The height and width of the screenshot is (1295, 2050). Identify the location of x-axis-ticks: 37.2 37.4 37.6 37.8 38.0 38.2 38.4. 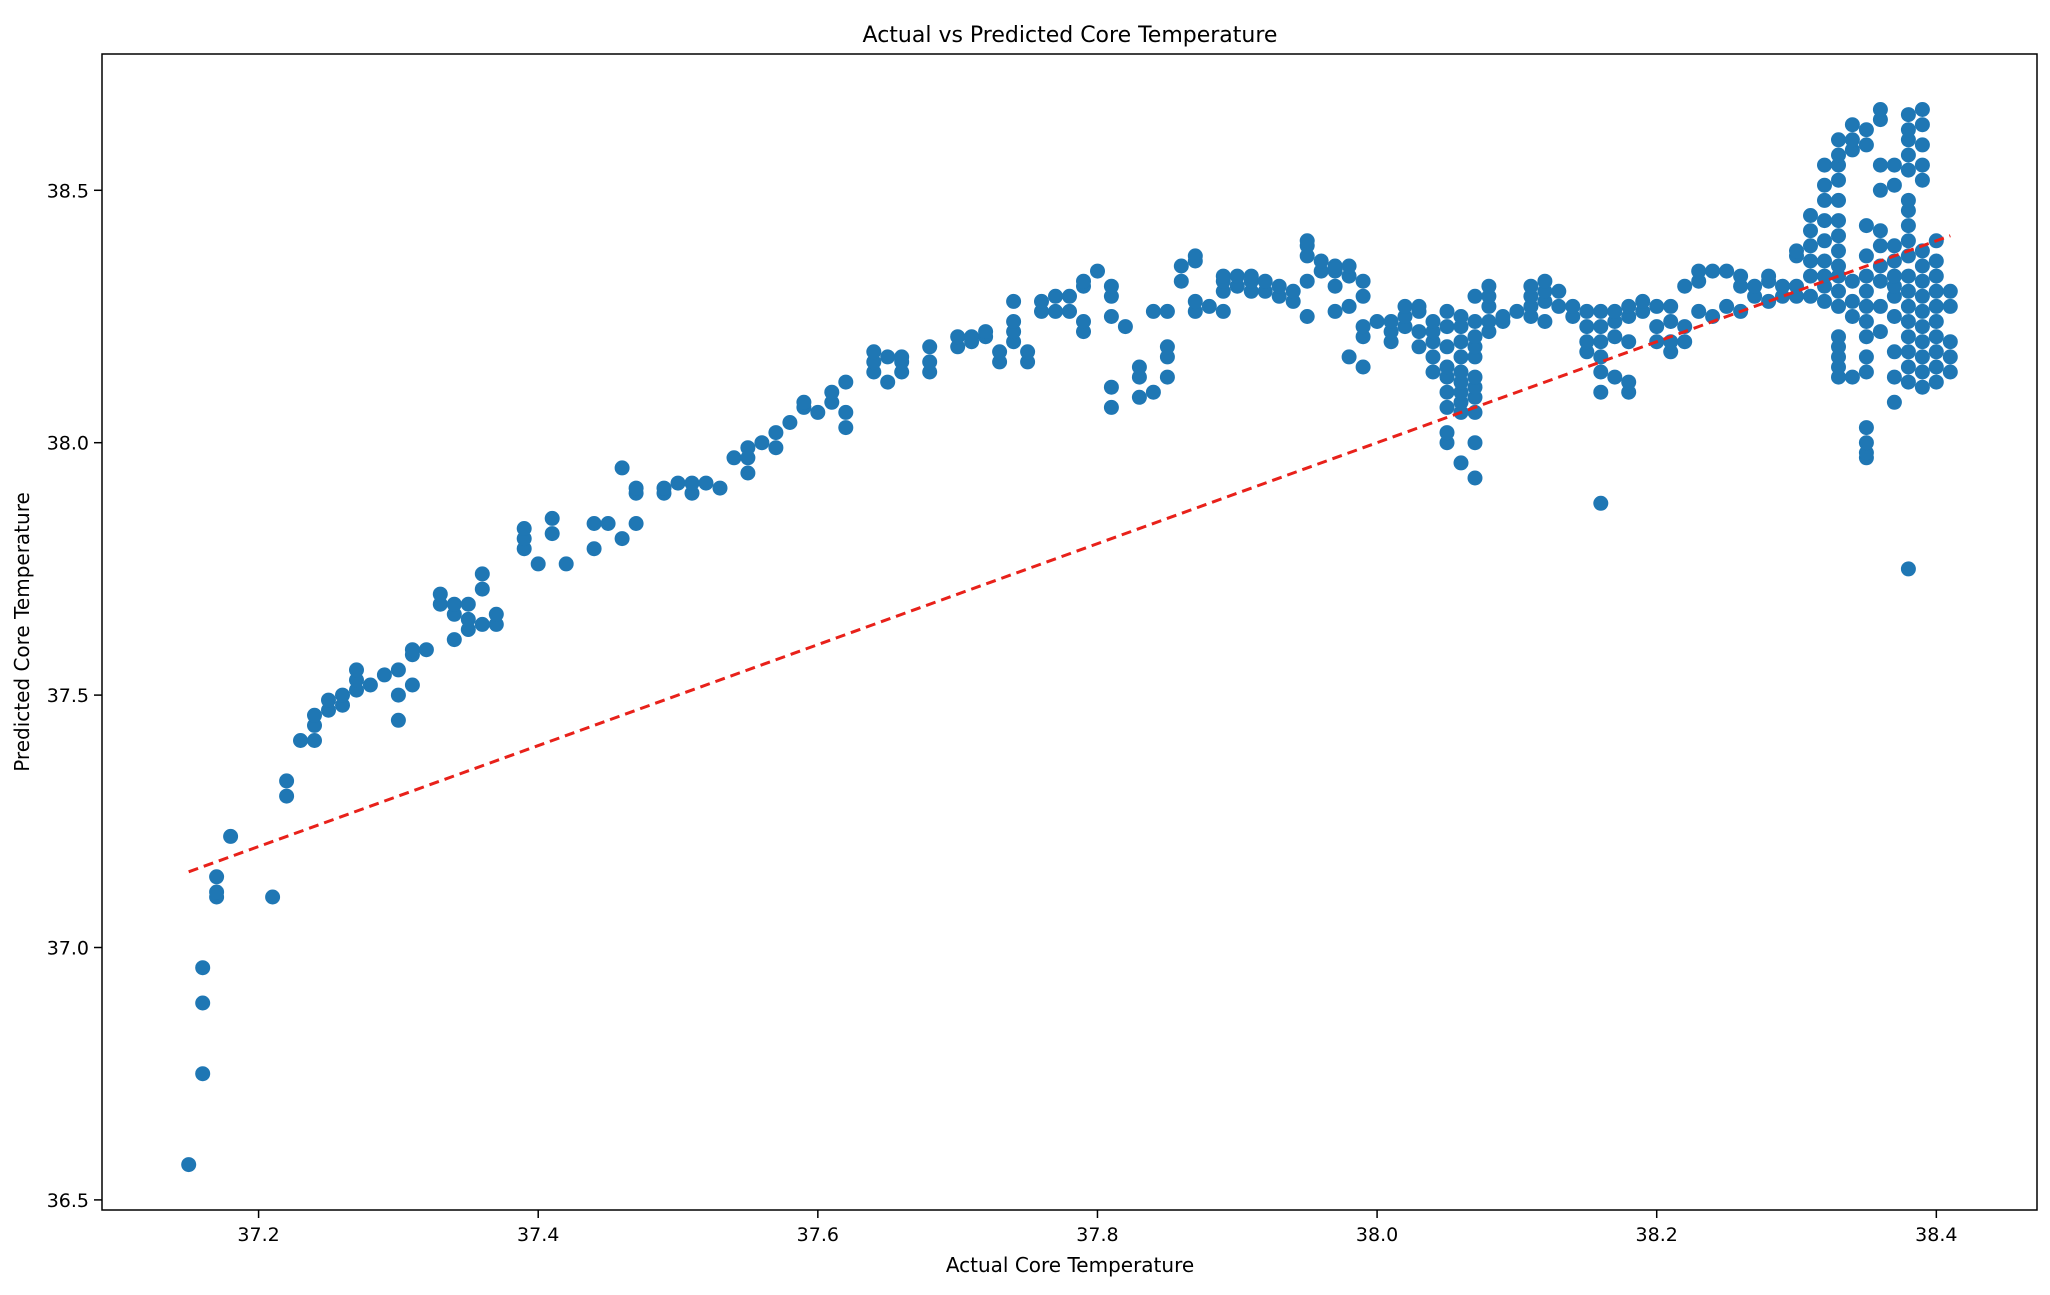
(1097, 1228).